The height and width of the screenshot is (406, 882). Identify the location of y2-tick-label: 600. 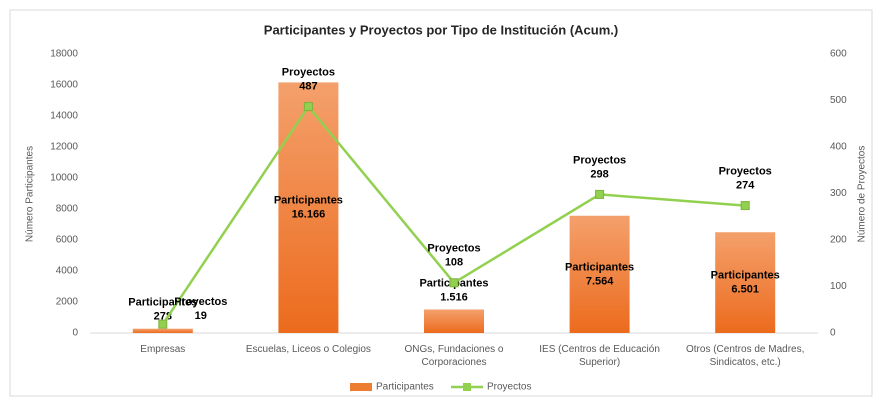
(838, 54).